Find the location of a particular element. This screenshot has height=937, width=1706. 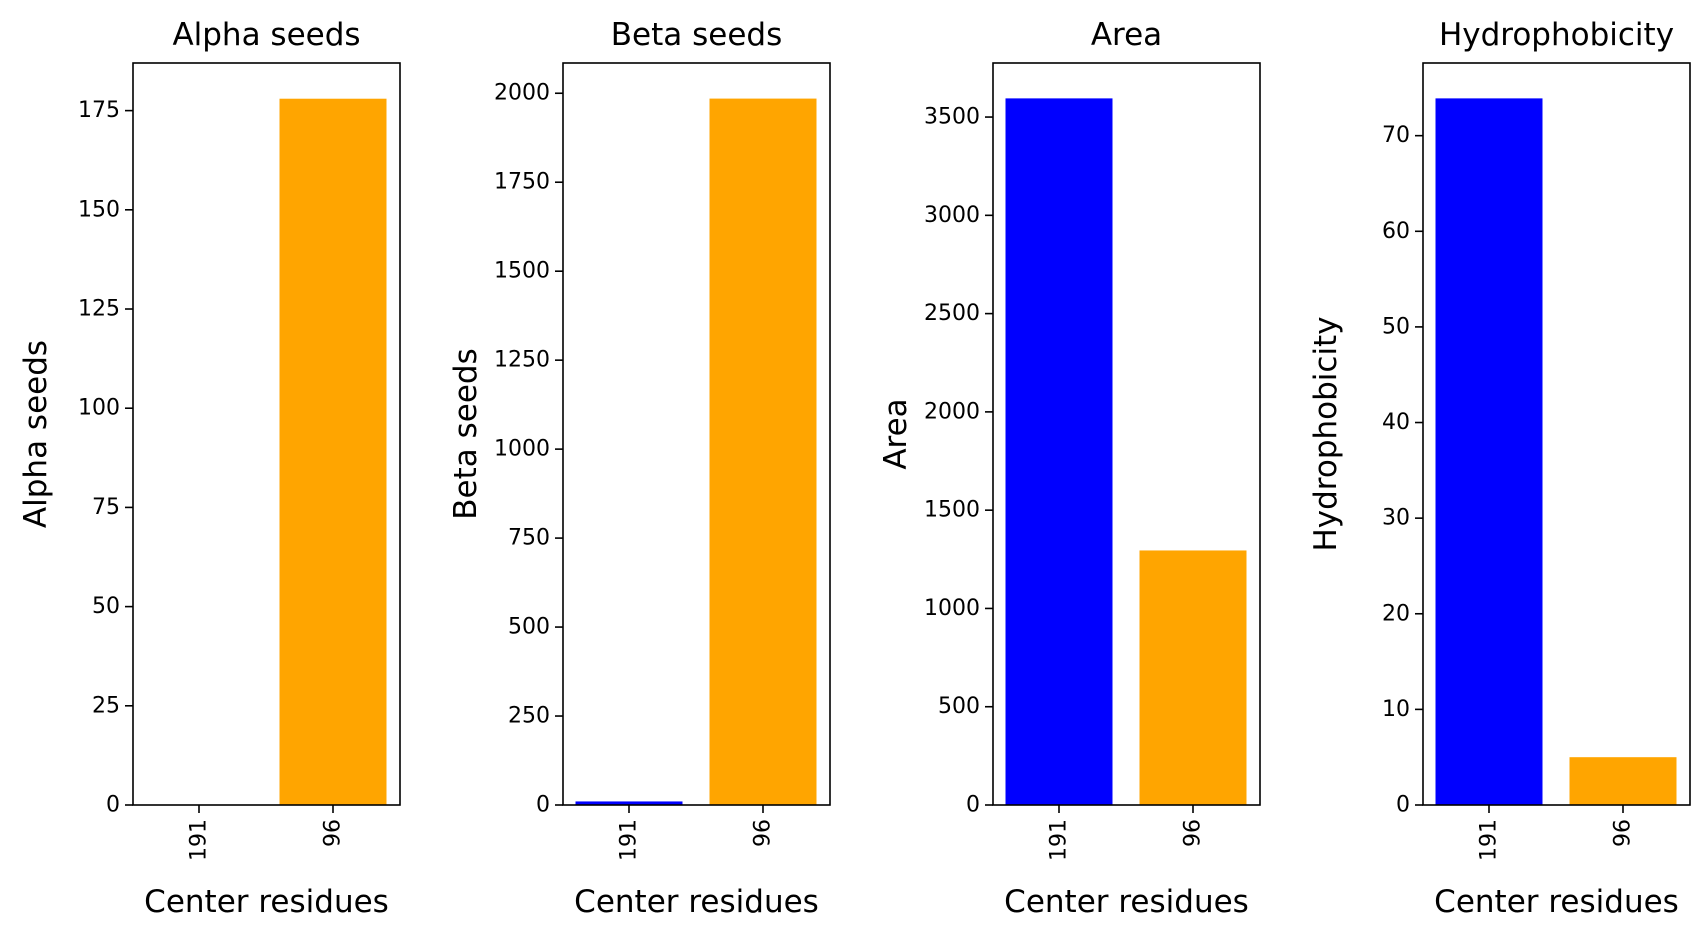

y-tick-label: 75 is located at coordinates (106, 507).